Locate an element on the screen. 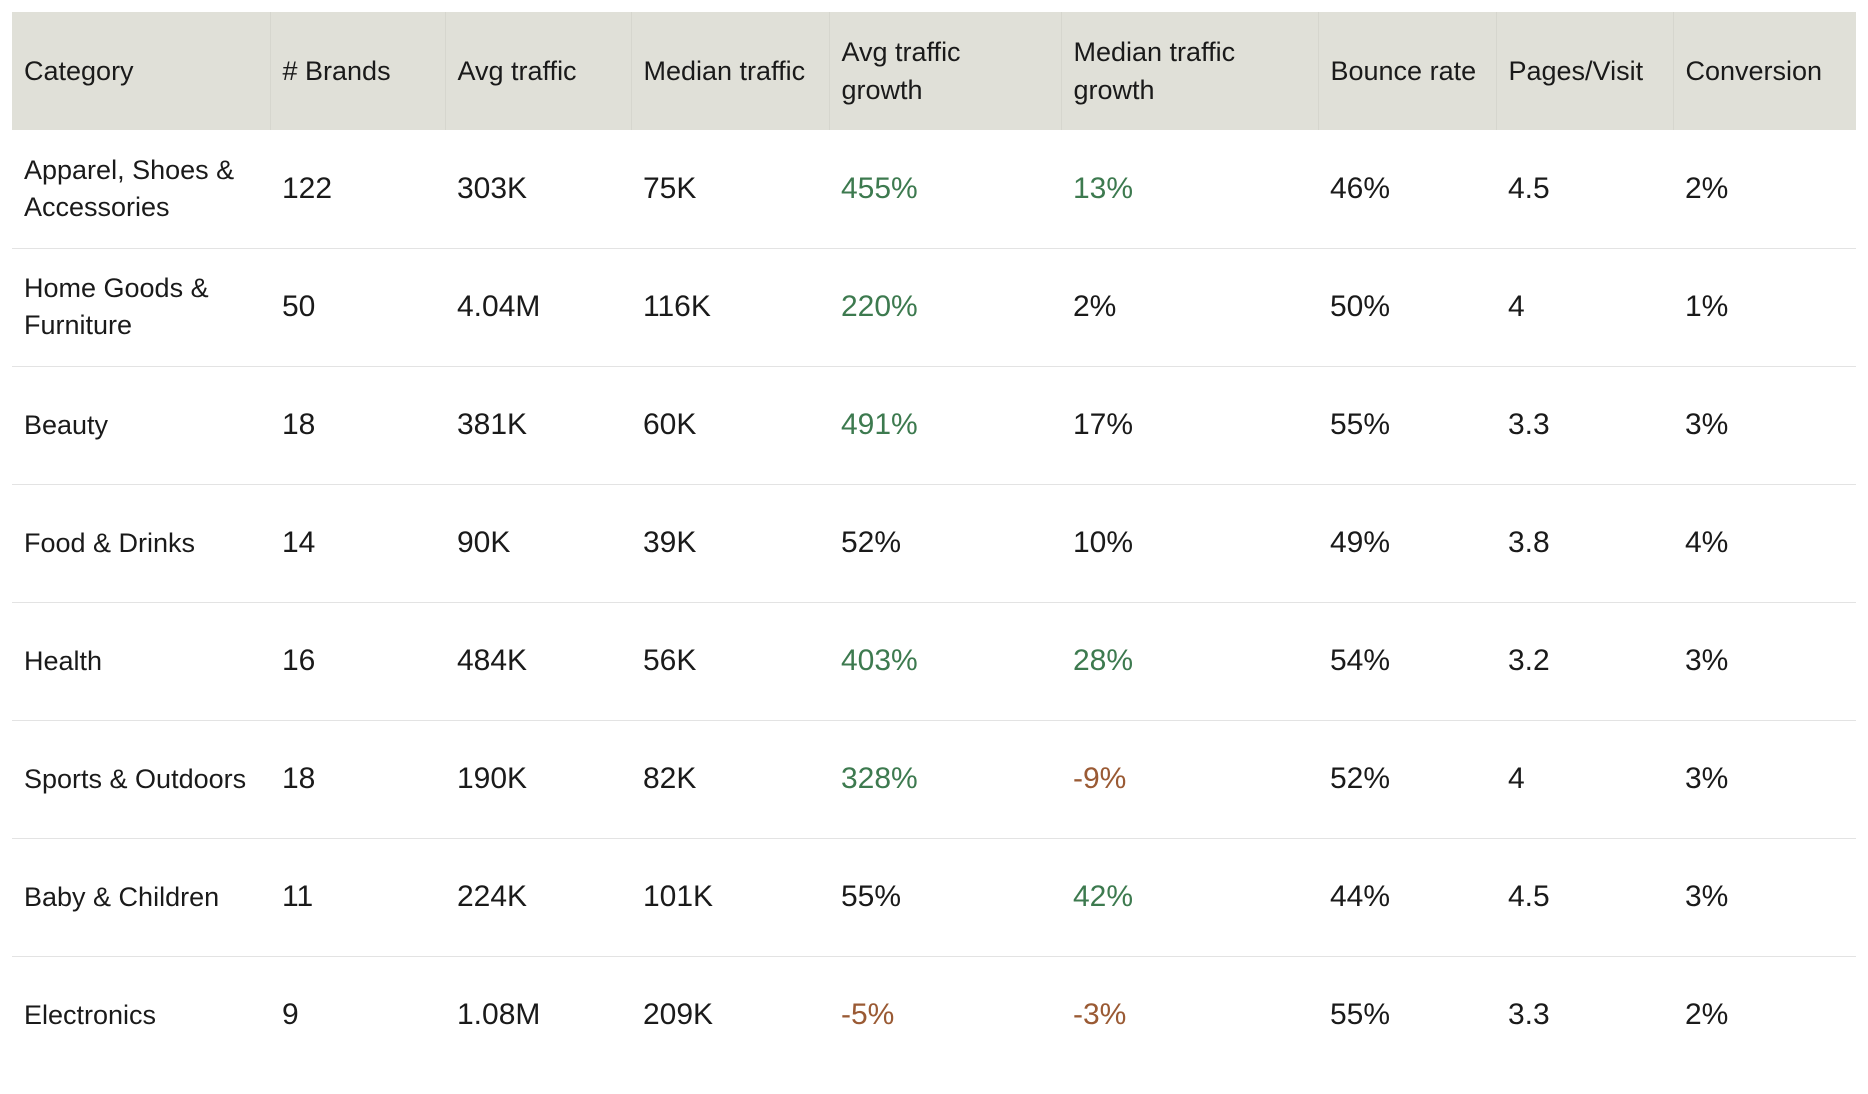 This screenshot has width=1868, height=1094. cell-avg-traffic: 1.08M is located at coordinates (499, 1015).